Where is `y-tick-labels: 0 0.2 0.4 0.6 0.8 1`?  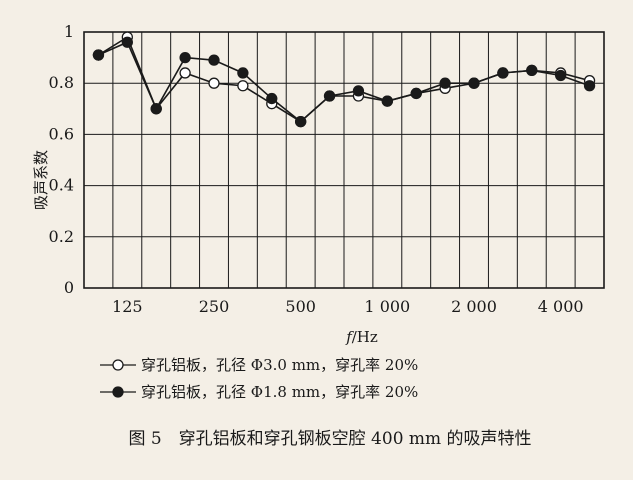
y-tick-labels: 0 0.2 0.4 0.6 0.8 1 is located at coordinates (61, 159).